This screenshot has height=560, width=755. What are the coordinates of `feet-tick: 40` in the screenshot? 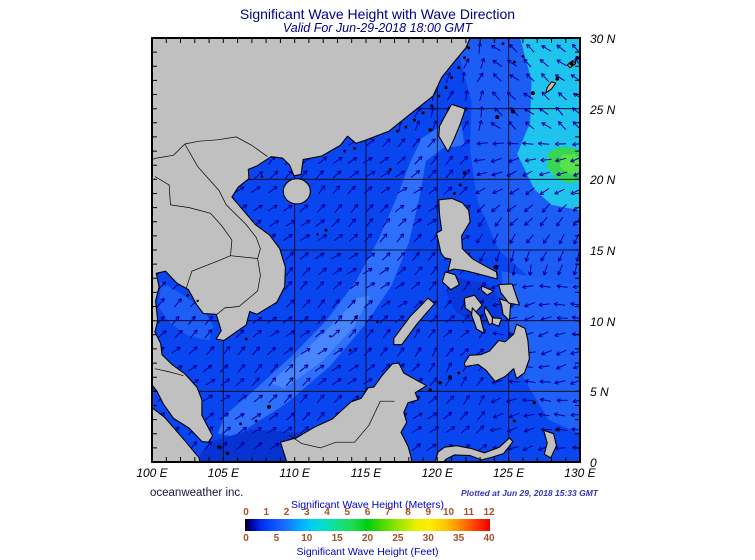 It's located at (489, 538).